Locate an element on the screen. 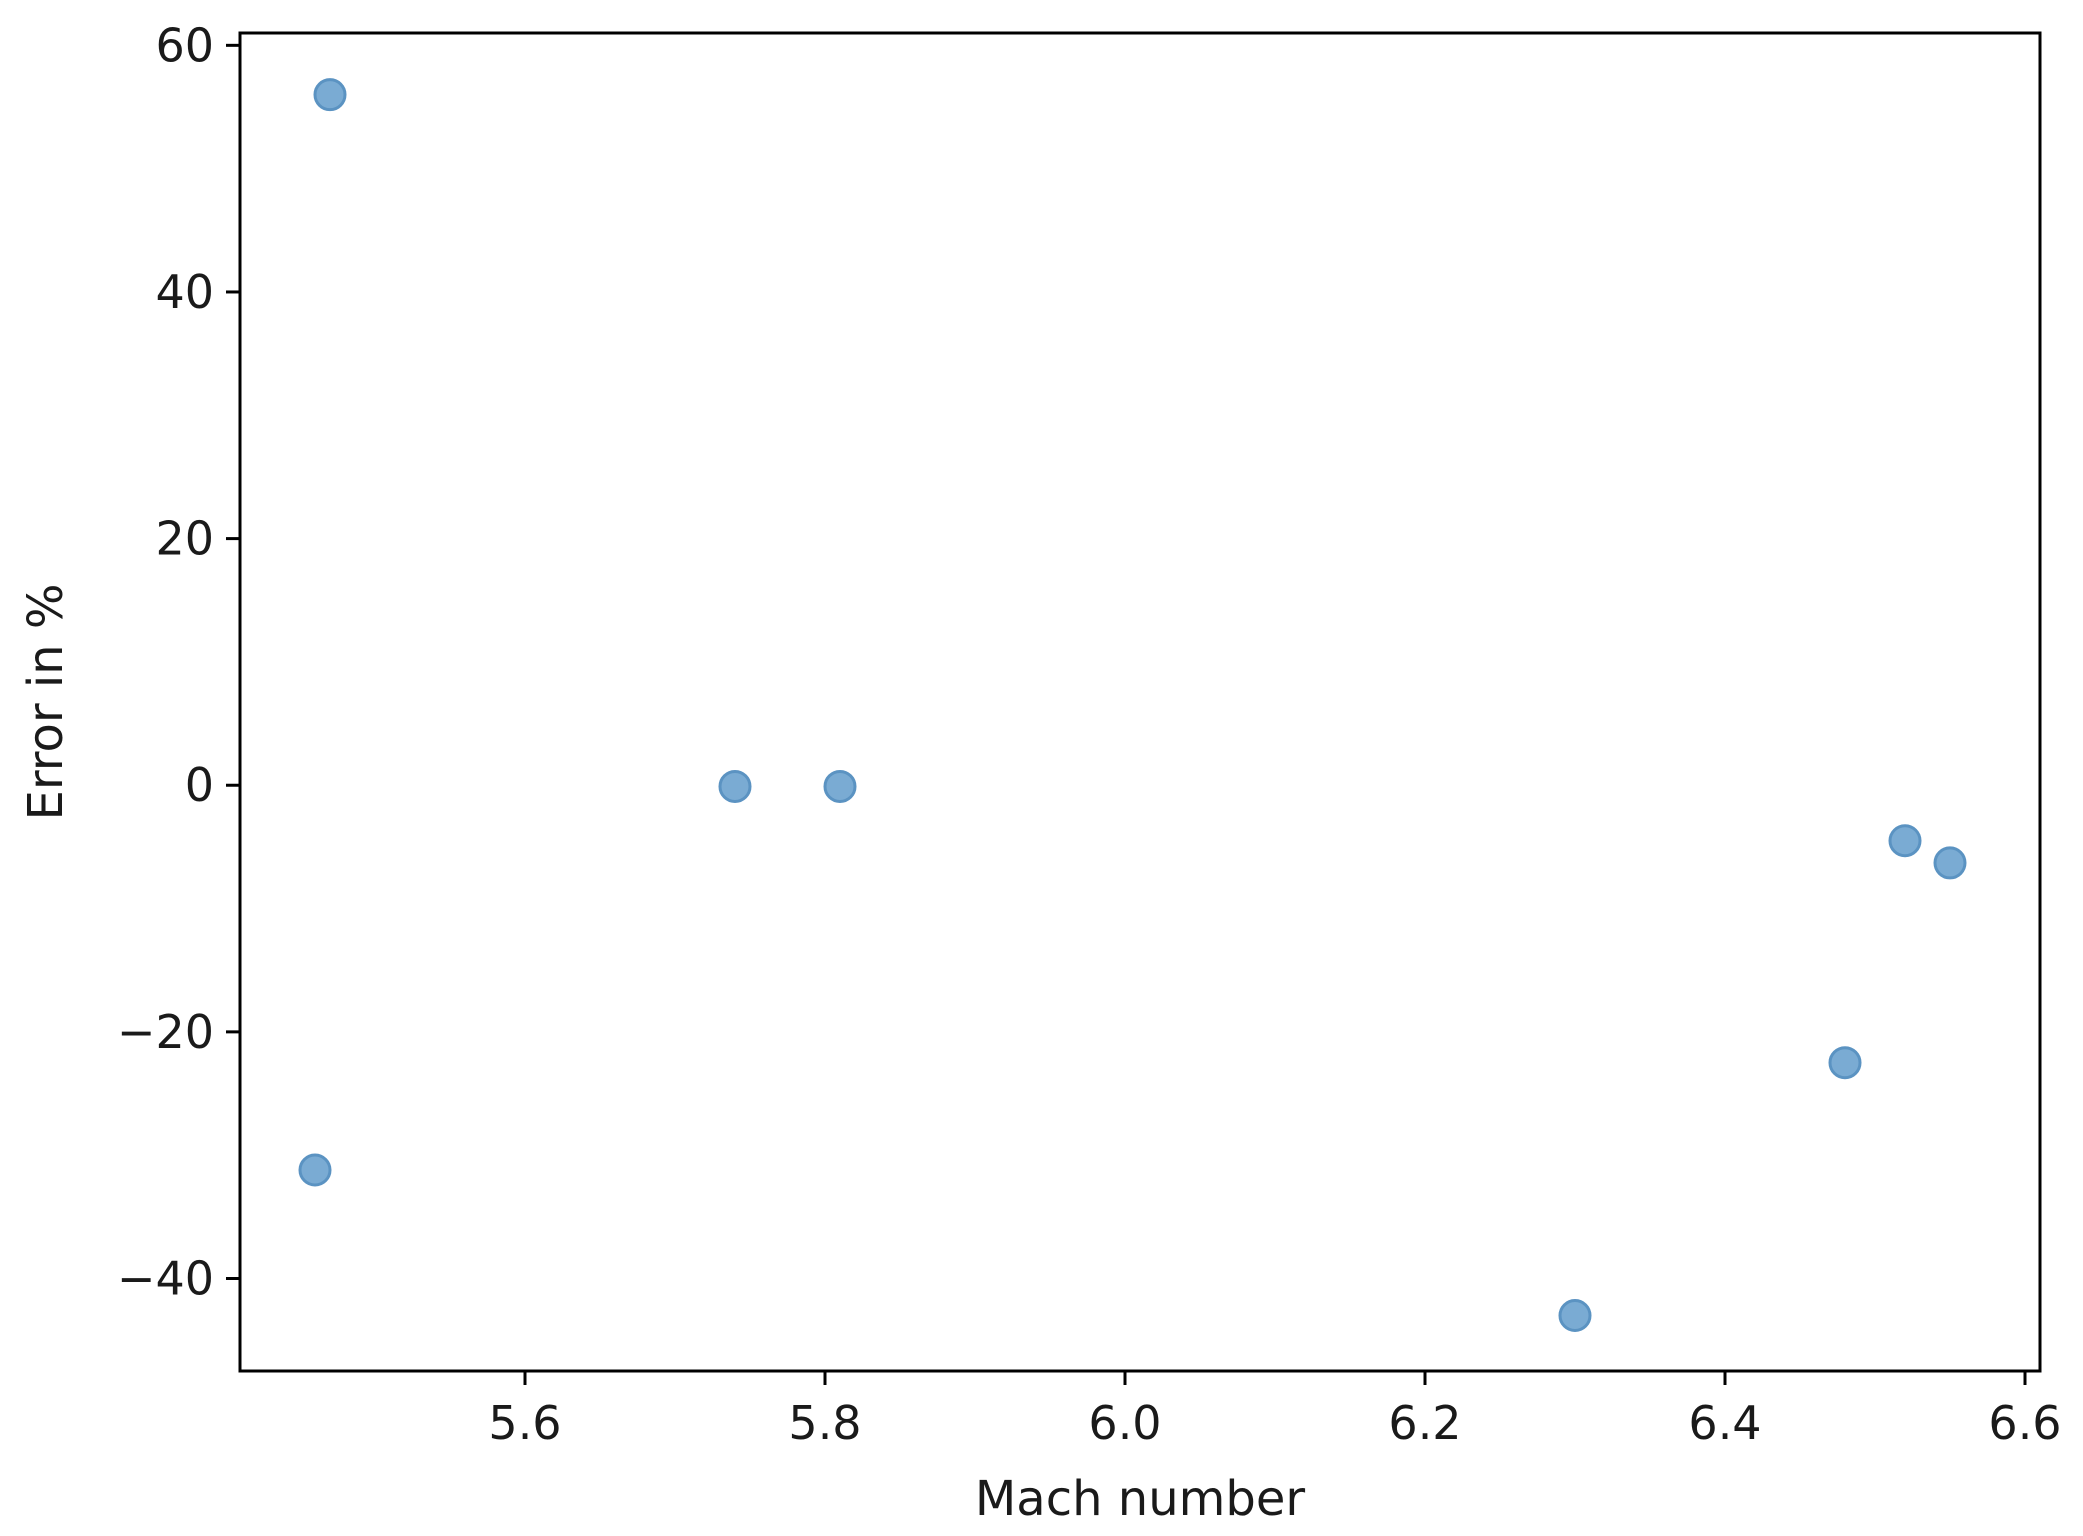  y-tick-label: 20 is located at coordinates (184, 539).